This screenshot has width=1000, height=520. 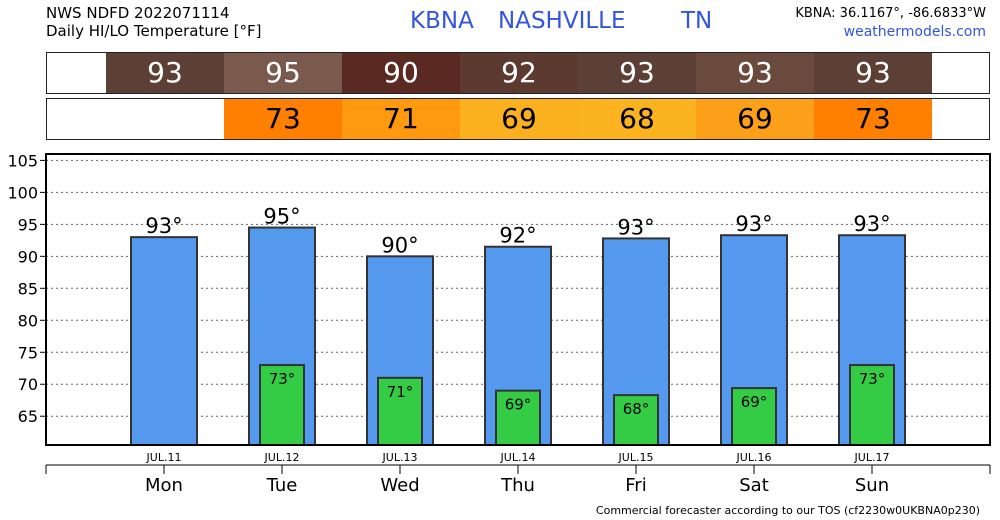 What do you see at coordinates (28, 320) in the screenshot?
I see `y-tick-label: 80` at bounding box center [28, 320].